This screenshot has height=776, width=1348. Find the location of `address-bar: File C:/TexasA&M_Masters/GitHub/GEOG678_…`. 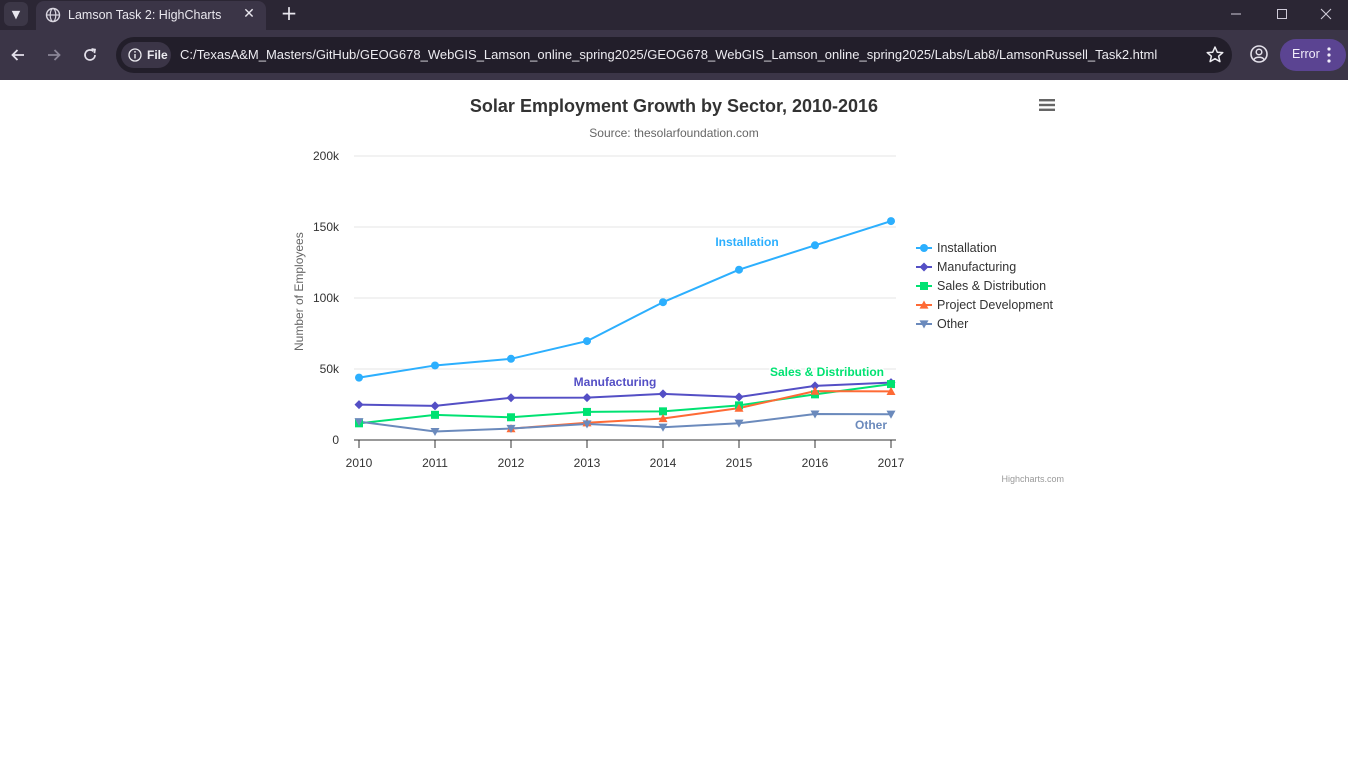

address-bar: File C:/TexasA&M_Masters/GitHub/GEOG678_… is located at coordinates (674, 55).